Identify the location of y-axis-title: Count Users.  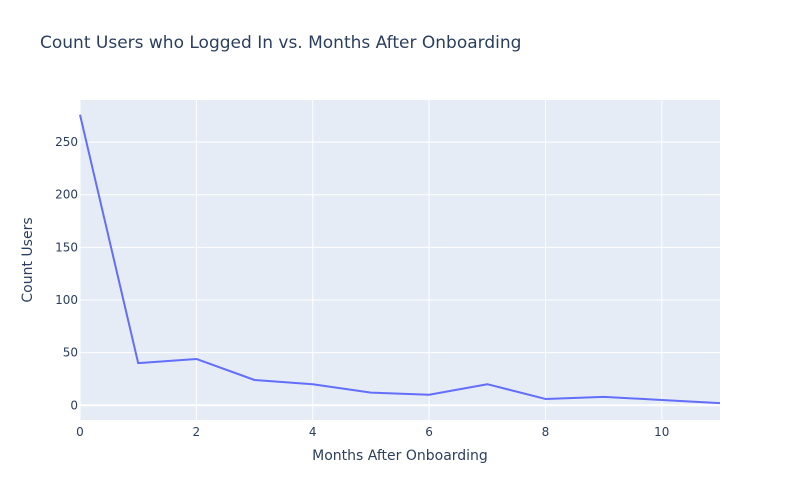
(28, 259).